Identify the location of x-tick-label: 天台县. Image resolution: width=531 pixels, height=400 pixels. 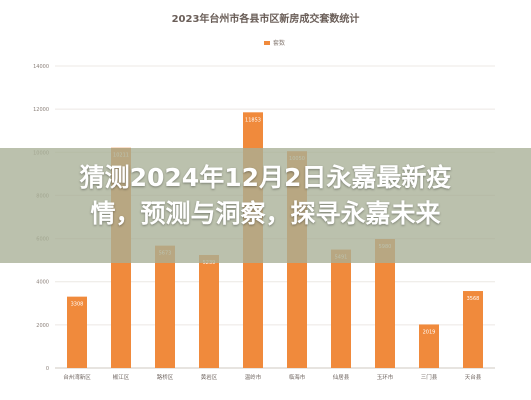
(473, 377).